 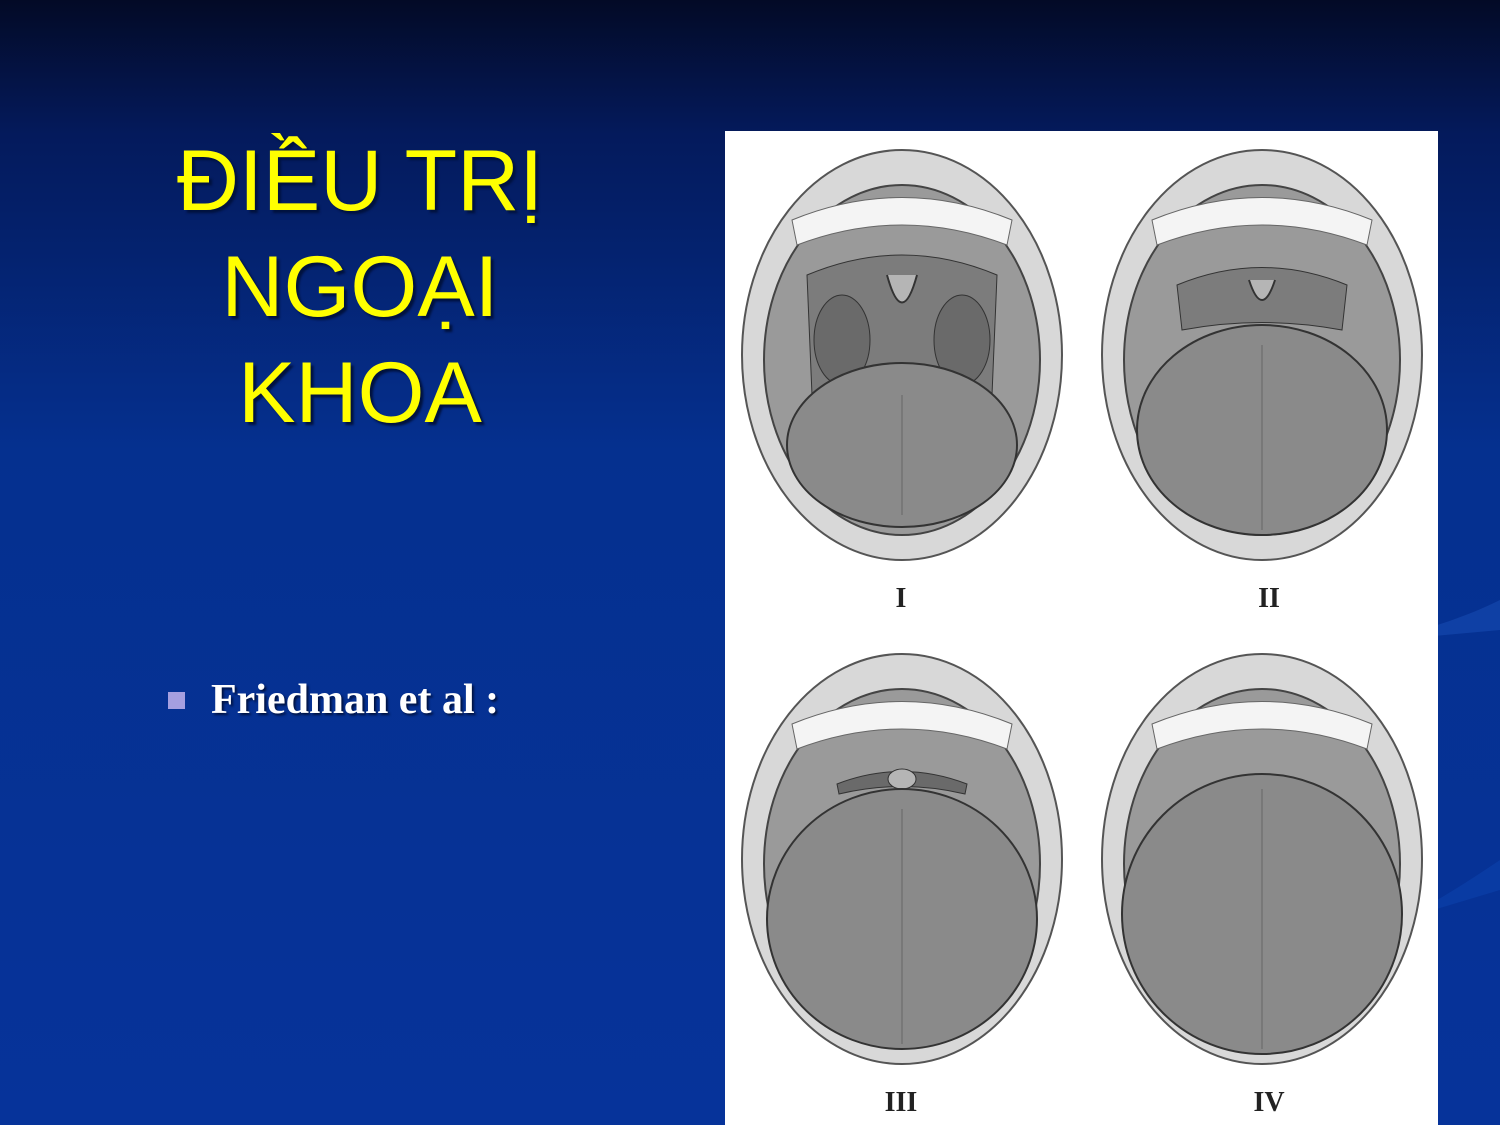 I want to click on grade-label-2: II, so click(x=1269, y=598).